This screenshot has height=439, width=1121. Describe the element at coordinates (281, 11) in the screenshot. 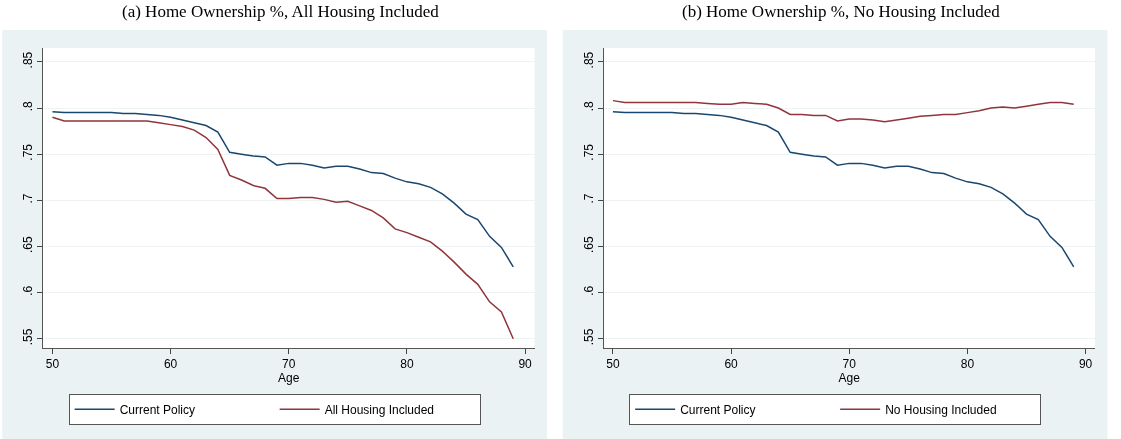

I see `chart-title: (a) Home Ownership %, All Housing Included` at that location.